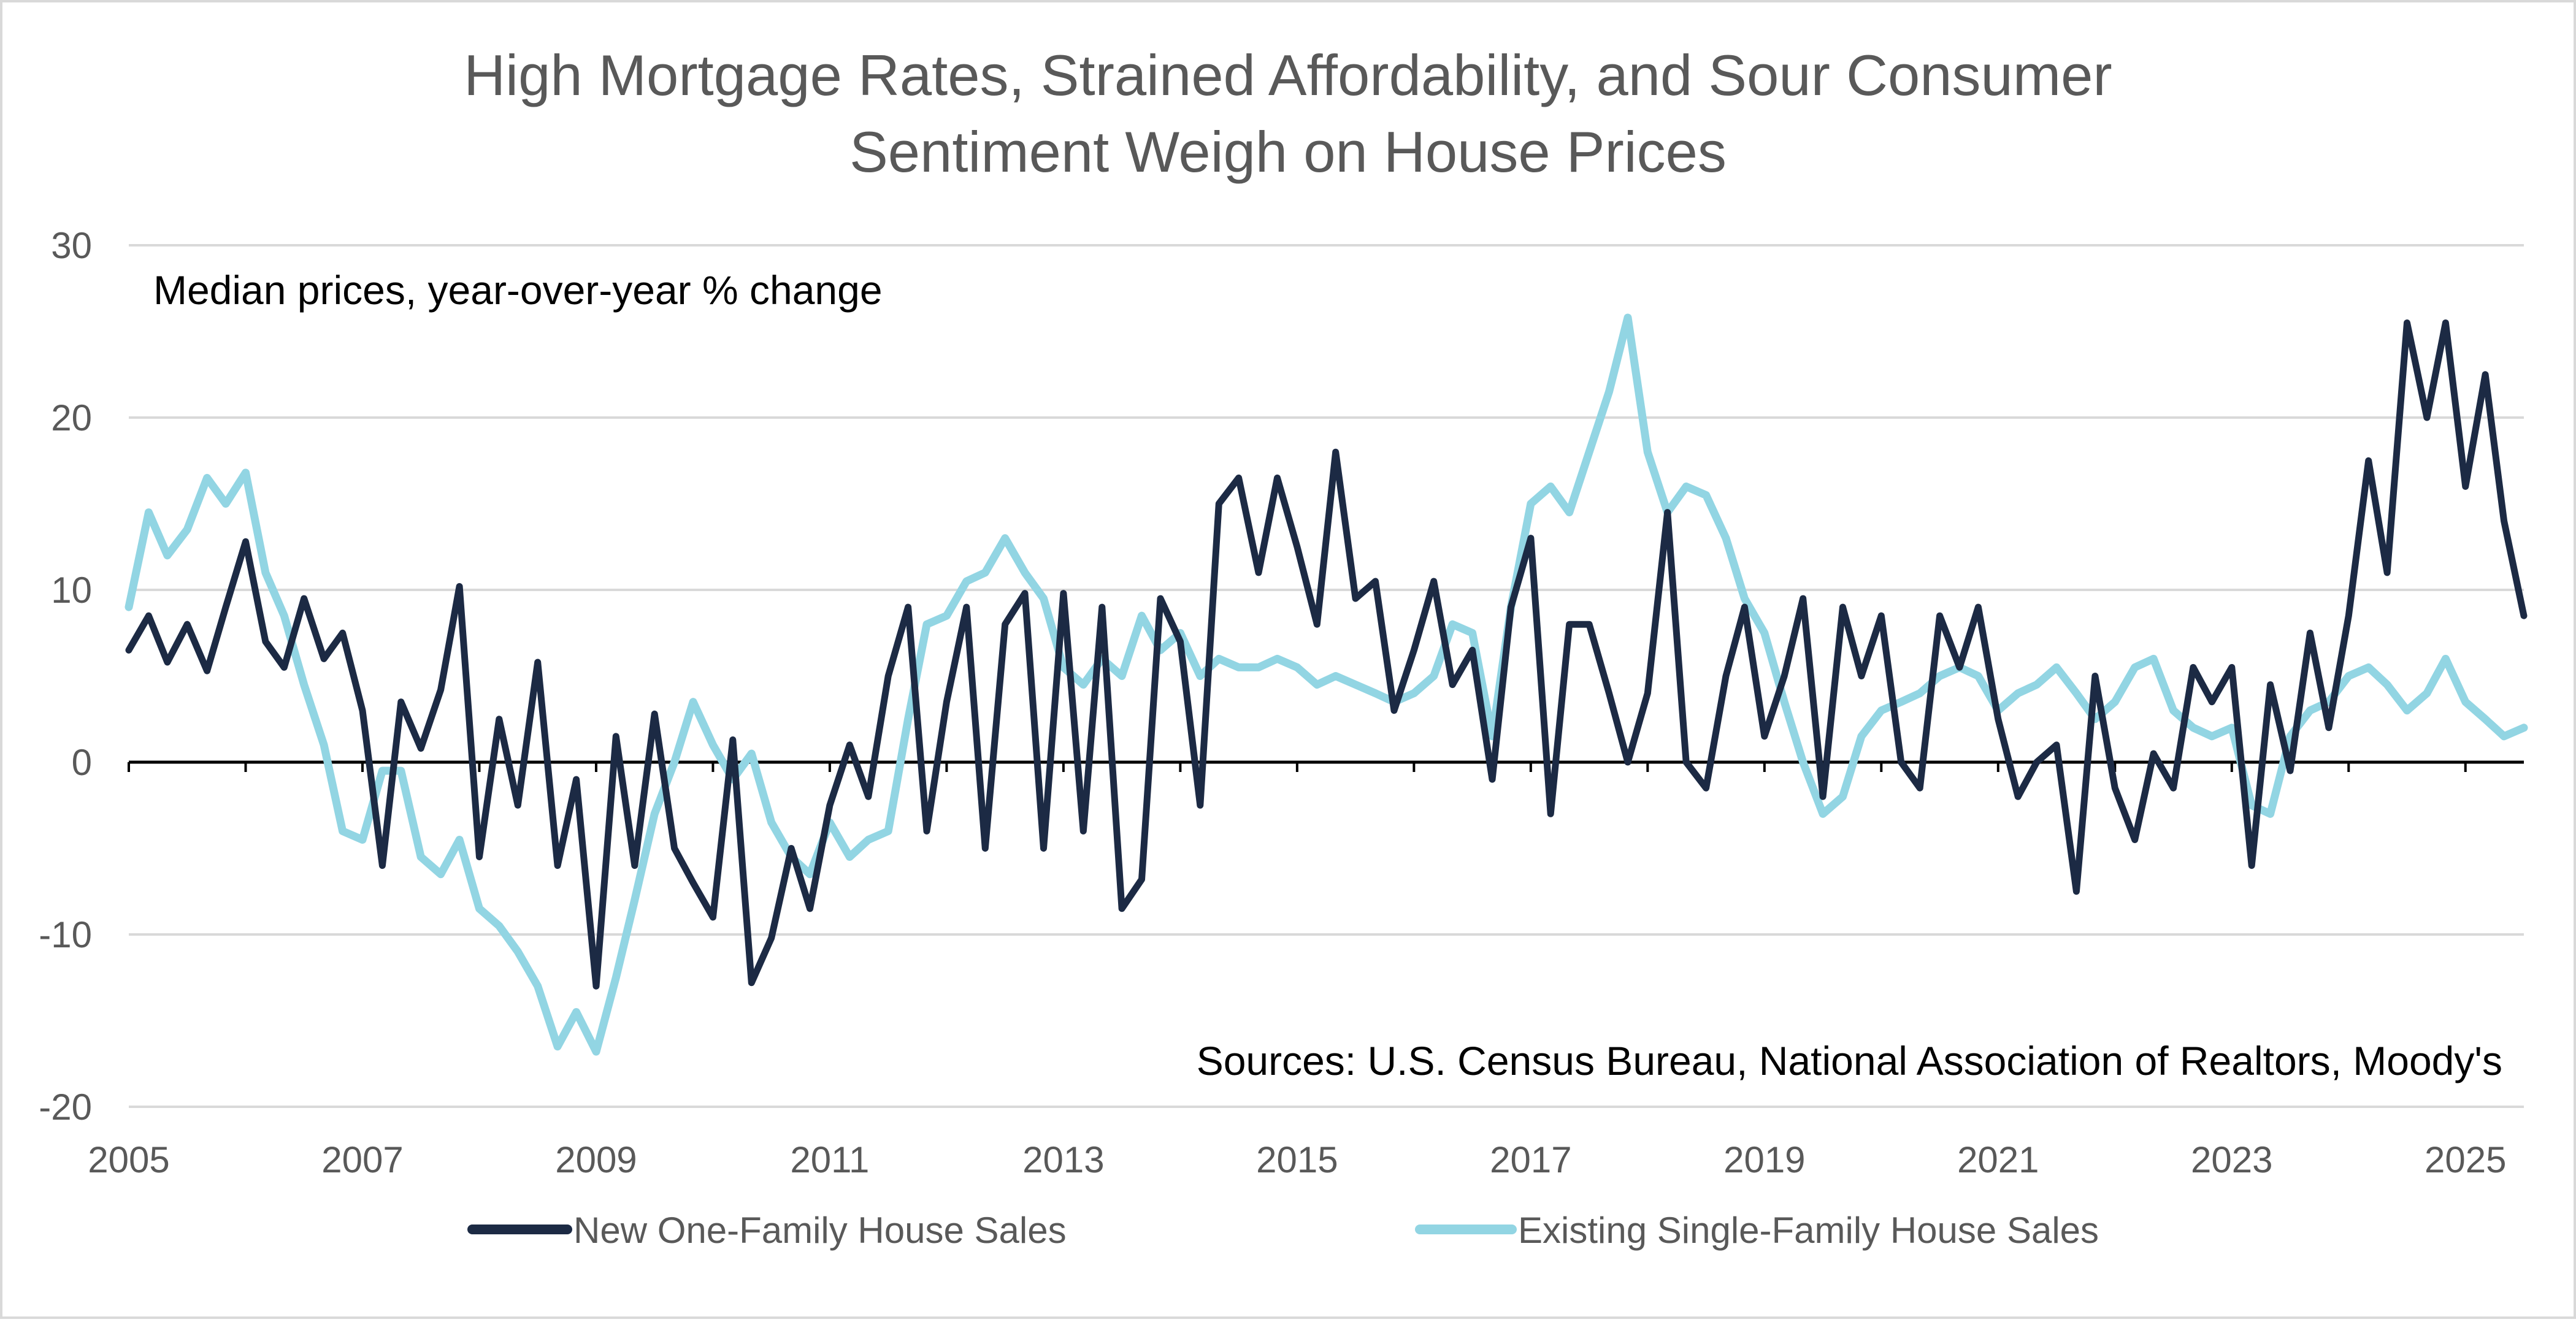 The image size is (2576, 1322). I want to click on x-tick-label: 2007, so click(362, 1159).